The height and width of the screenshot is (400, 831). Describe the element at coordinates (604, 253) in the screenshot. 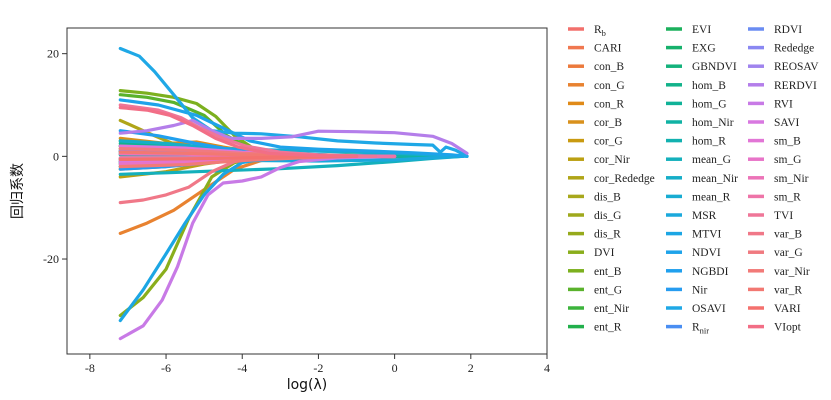

I see `legend-label: DVI` at that location.